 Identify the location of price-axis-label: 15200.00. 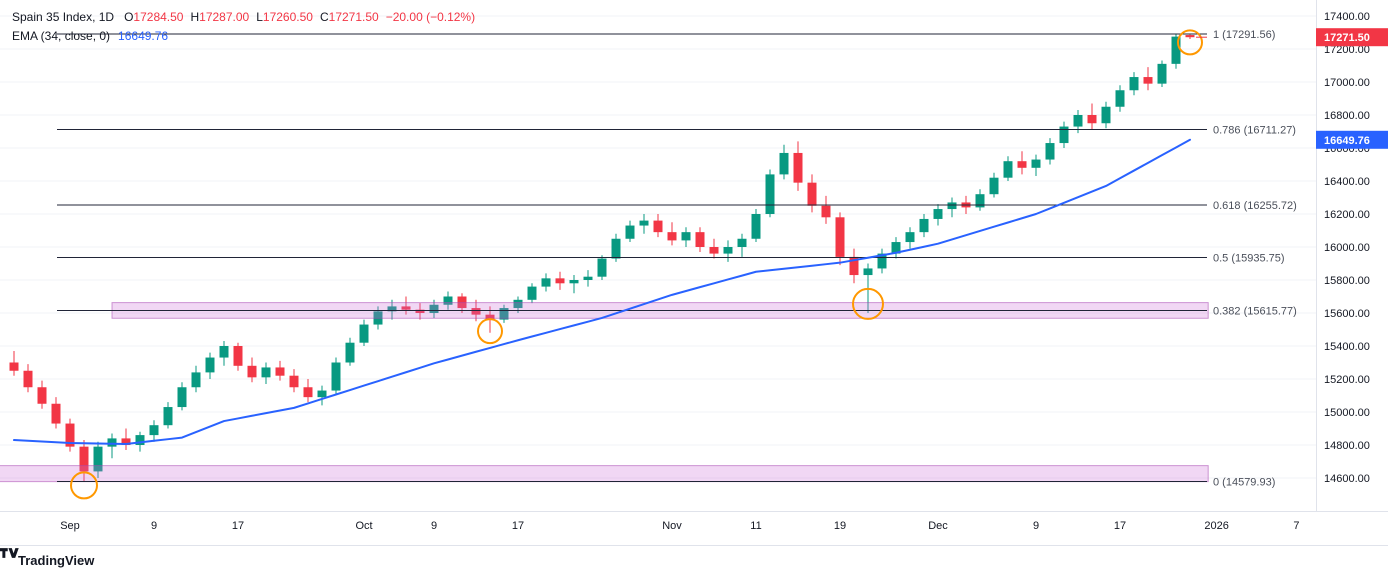
(1347, 380).